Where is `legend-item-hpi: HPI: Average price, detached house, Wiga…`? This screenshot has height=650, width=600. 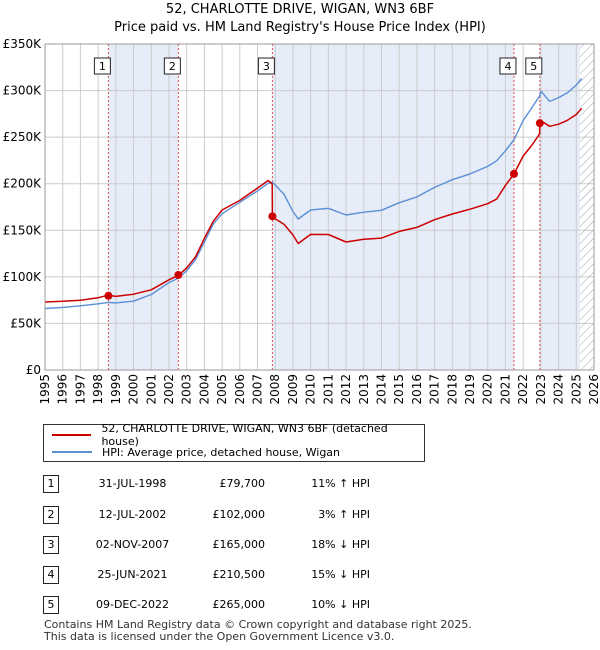
legend-item-hpi: HPI: Average price, detached house, Wiga… is located at coordinates (196, 452).